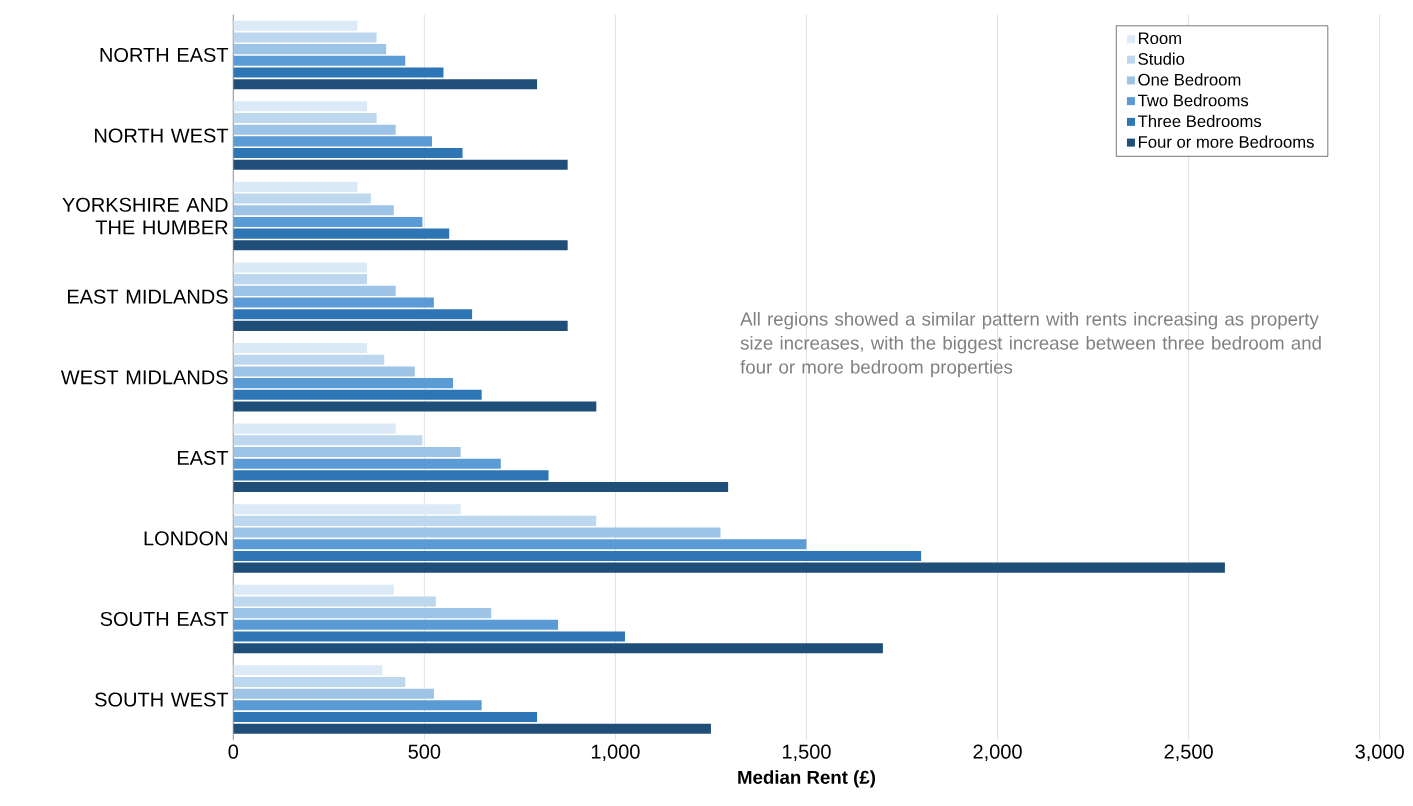 Image resolution: width=1413 pixels, height=806 pixels. What do you see at coordinates (185, 538) in the screenshot?
I see `y-tick-label: LONDON` at bounding box center [185, 538].